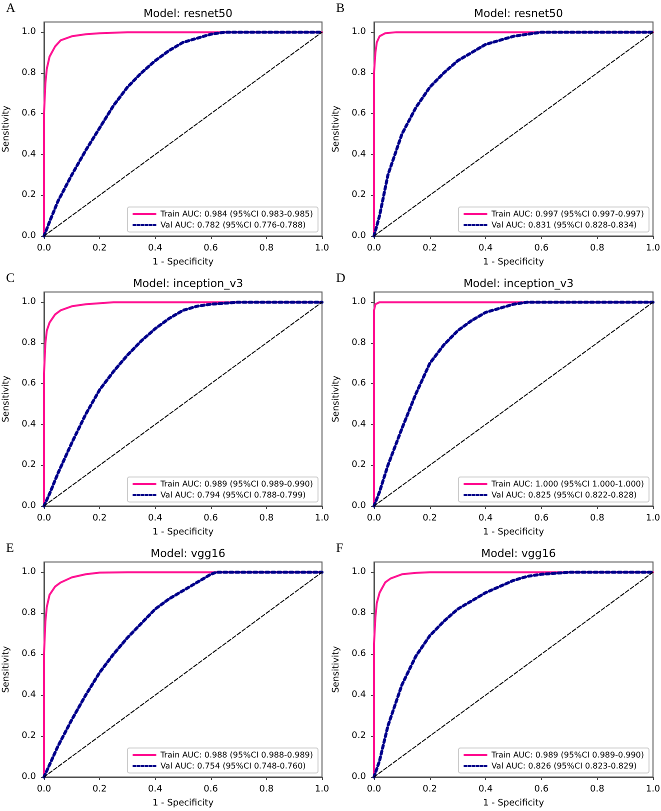  What do you see at coordinates (564, 225) in the screenshot?
I see `legend-label: Val AUC: 0.831 (95%CI 0.828-0.834)` at bounding box center [564, 225].